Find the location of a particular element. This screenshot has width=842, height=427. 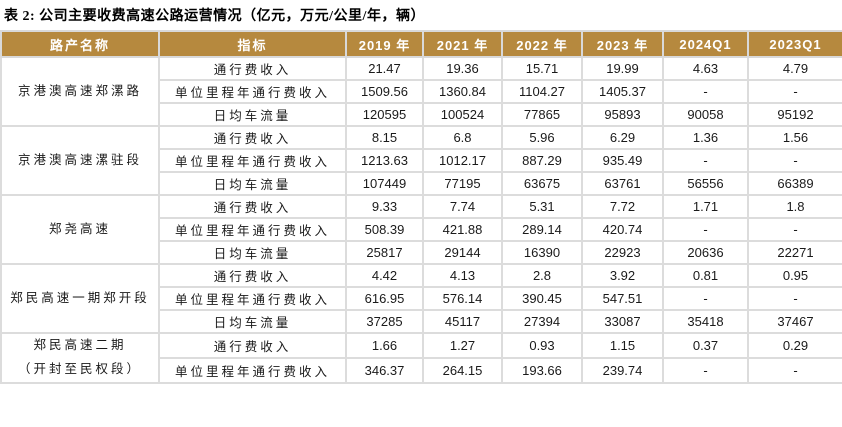

table-row: 日均车流量 25817 29144 16390 22923 20636 22271 is located at coordinates (421, 252).